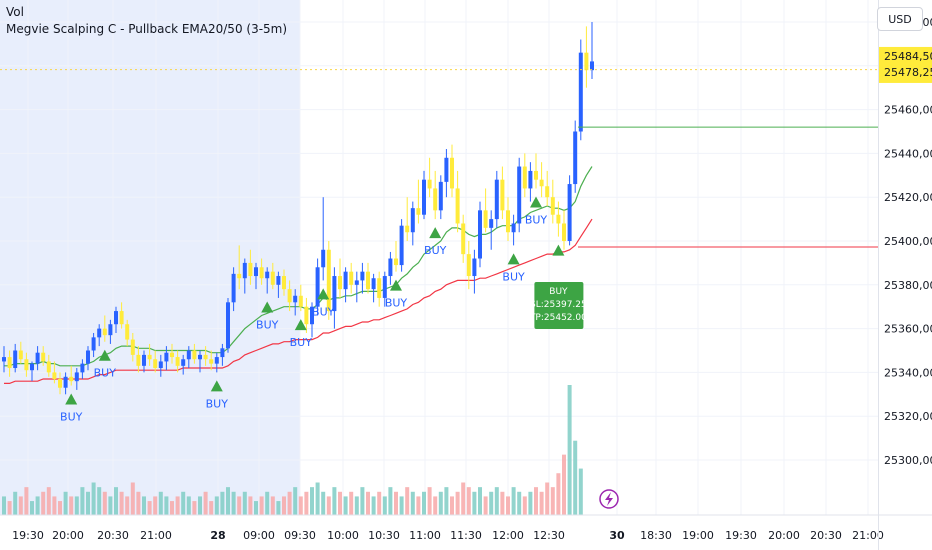 The image size is (932, 550). What do you see at coordinates (609, 499) in the screenshot?
I see `lightning-bolt-icon` at bounding box center [609, 499].